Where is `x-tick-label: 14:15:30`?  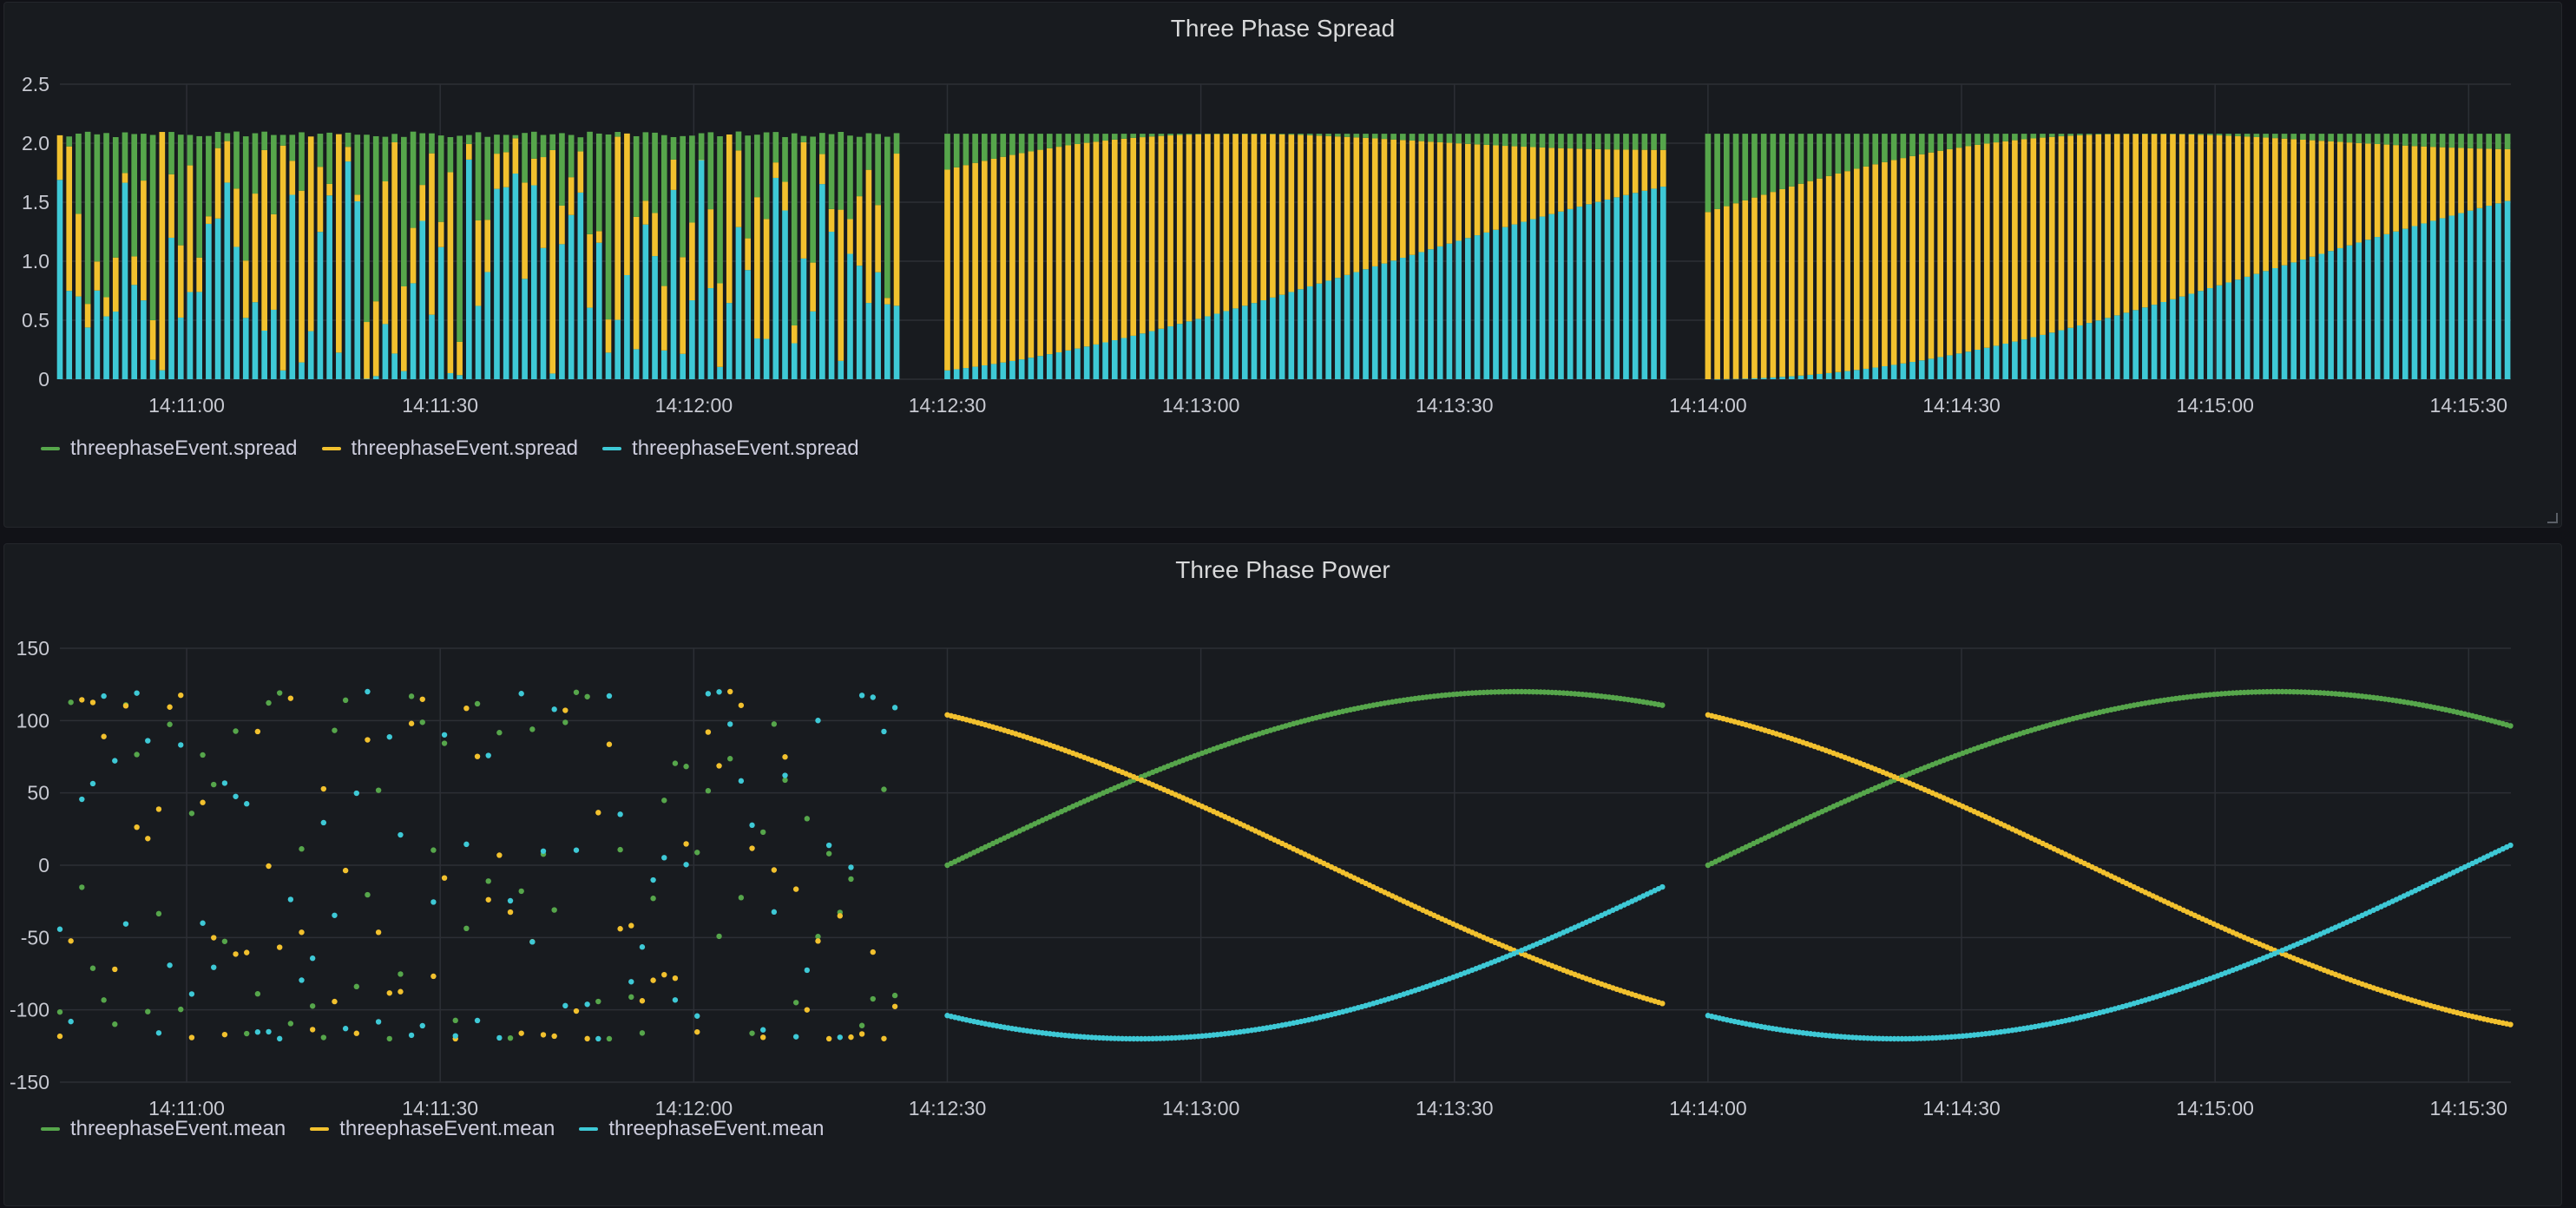 x-tick-label: 14:15:30 is located at coordinates (2469, 1108).